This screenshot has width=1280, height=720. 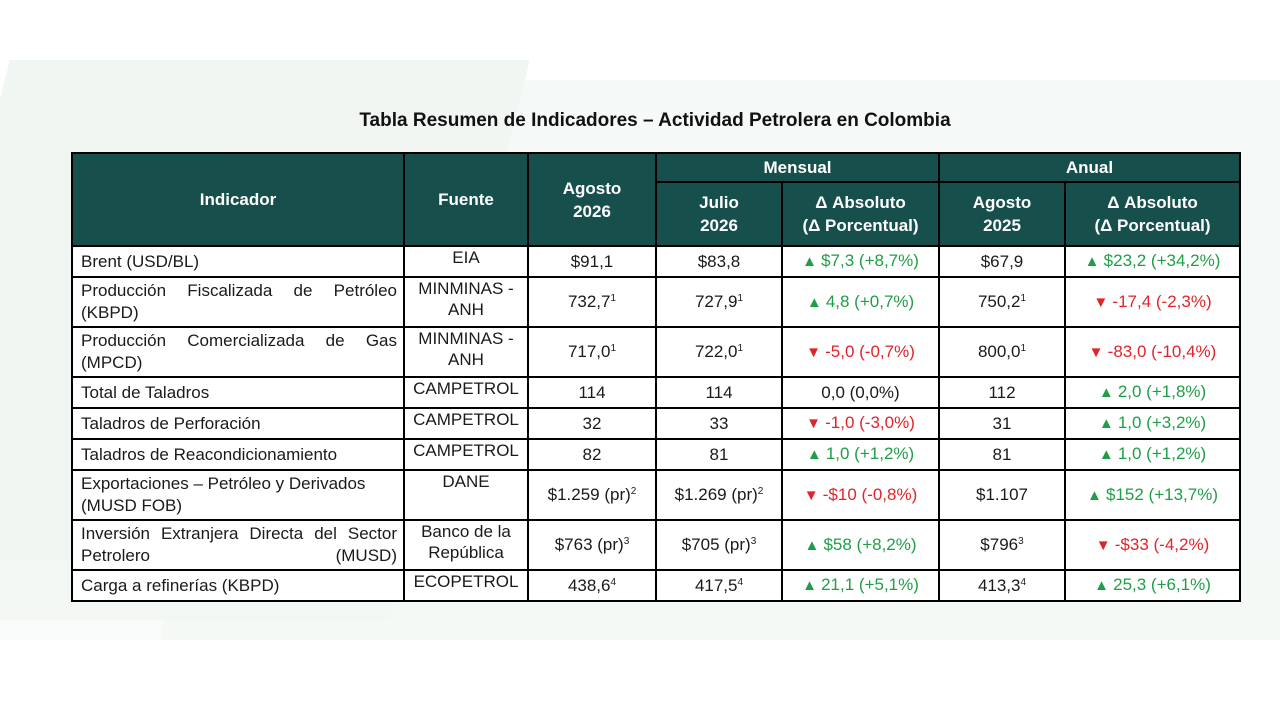 I want to click on annual-delta-cell-value: 2,0 (+1,8%), so click(x=1162, y=391).